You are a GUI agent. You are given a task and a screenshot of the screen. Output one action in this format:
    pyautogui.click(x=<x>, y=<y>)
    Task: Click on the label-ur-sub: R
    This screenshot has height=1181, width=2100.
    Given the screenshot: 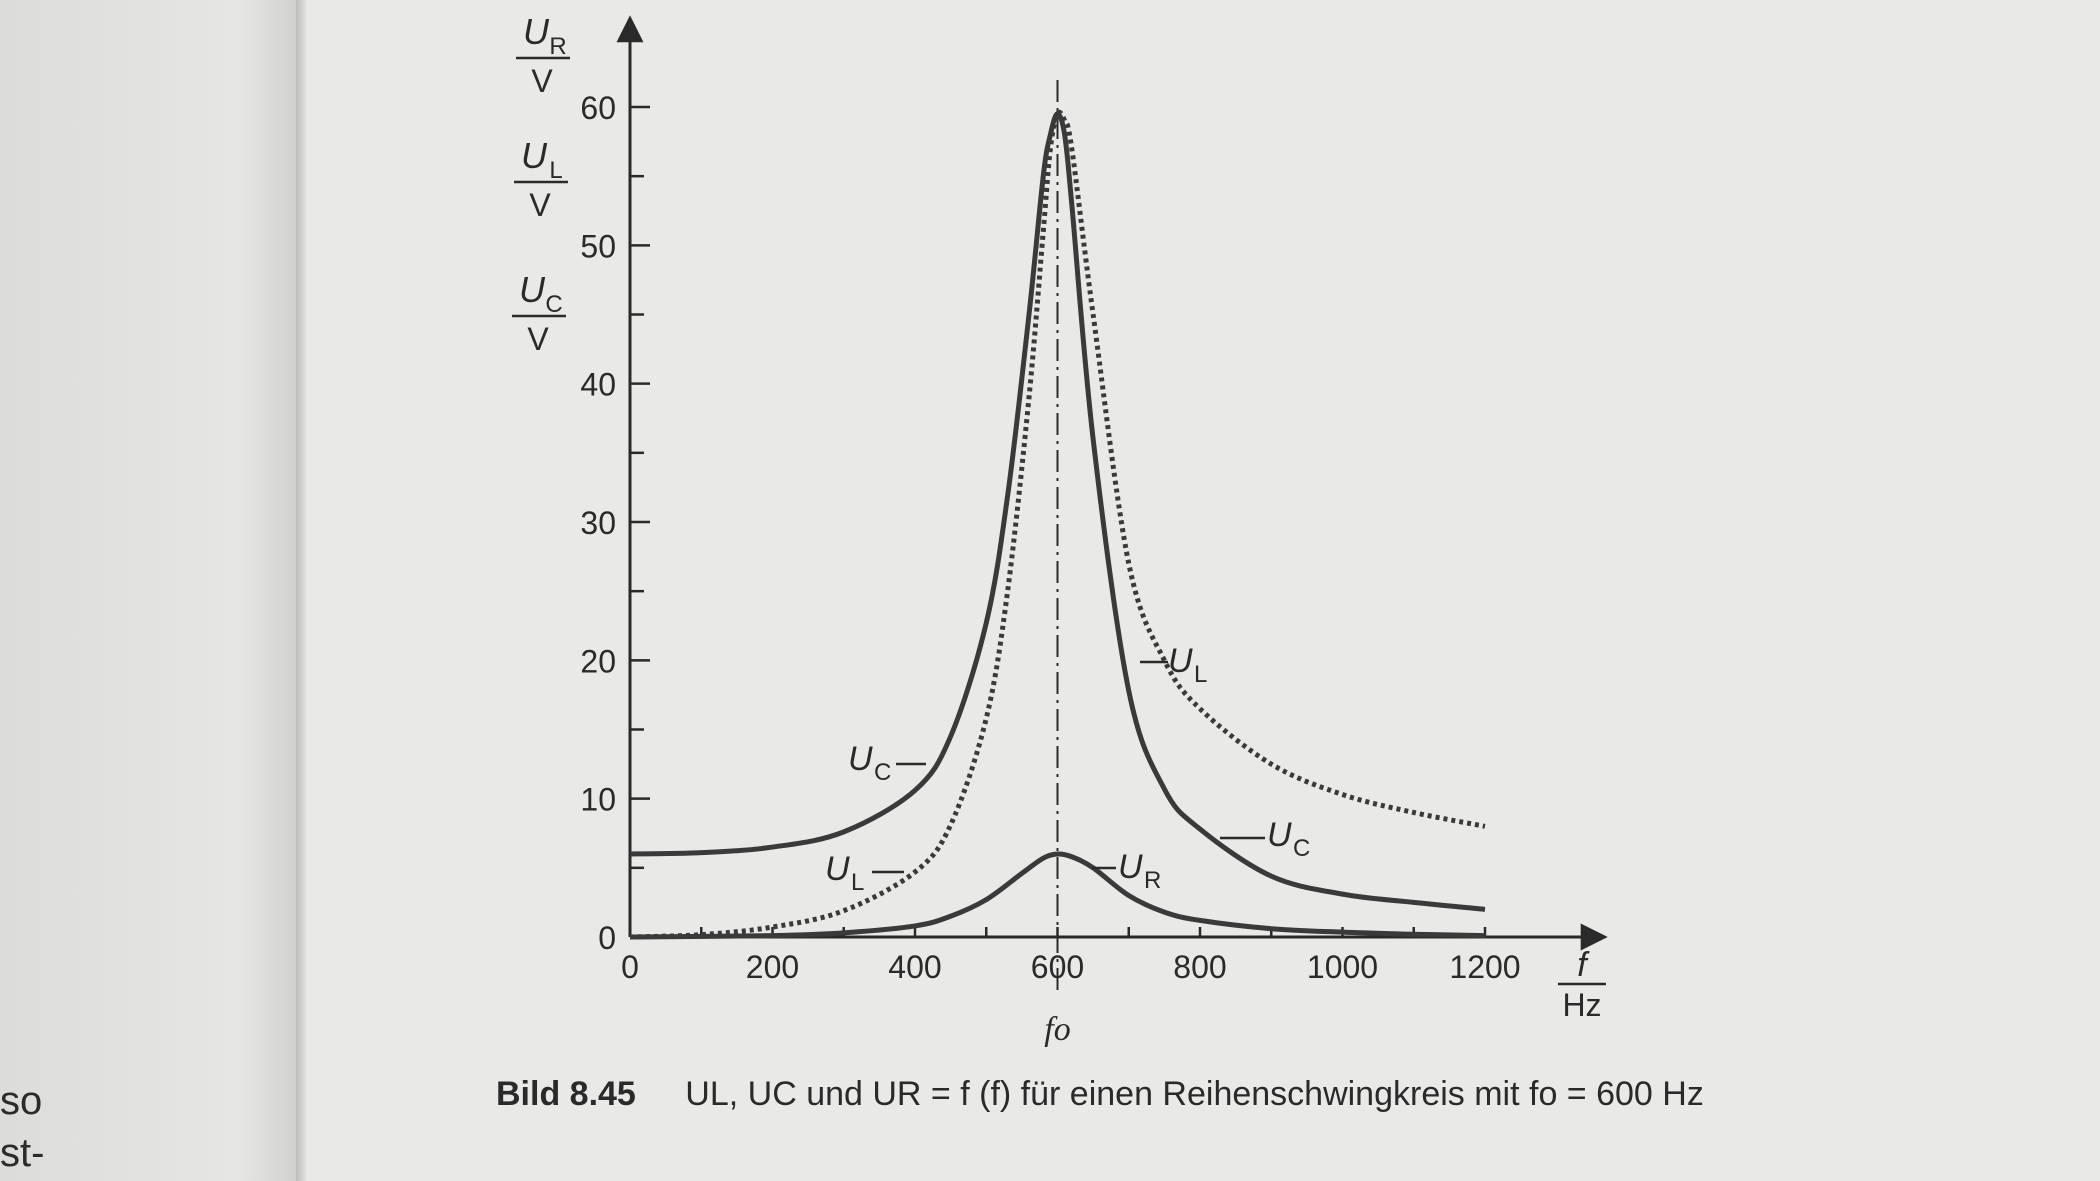 What is the action you would take?
    pyautogui.click(x=1152, y=880)
    